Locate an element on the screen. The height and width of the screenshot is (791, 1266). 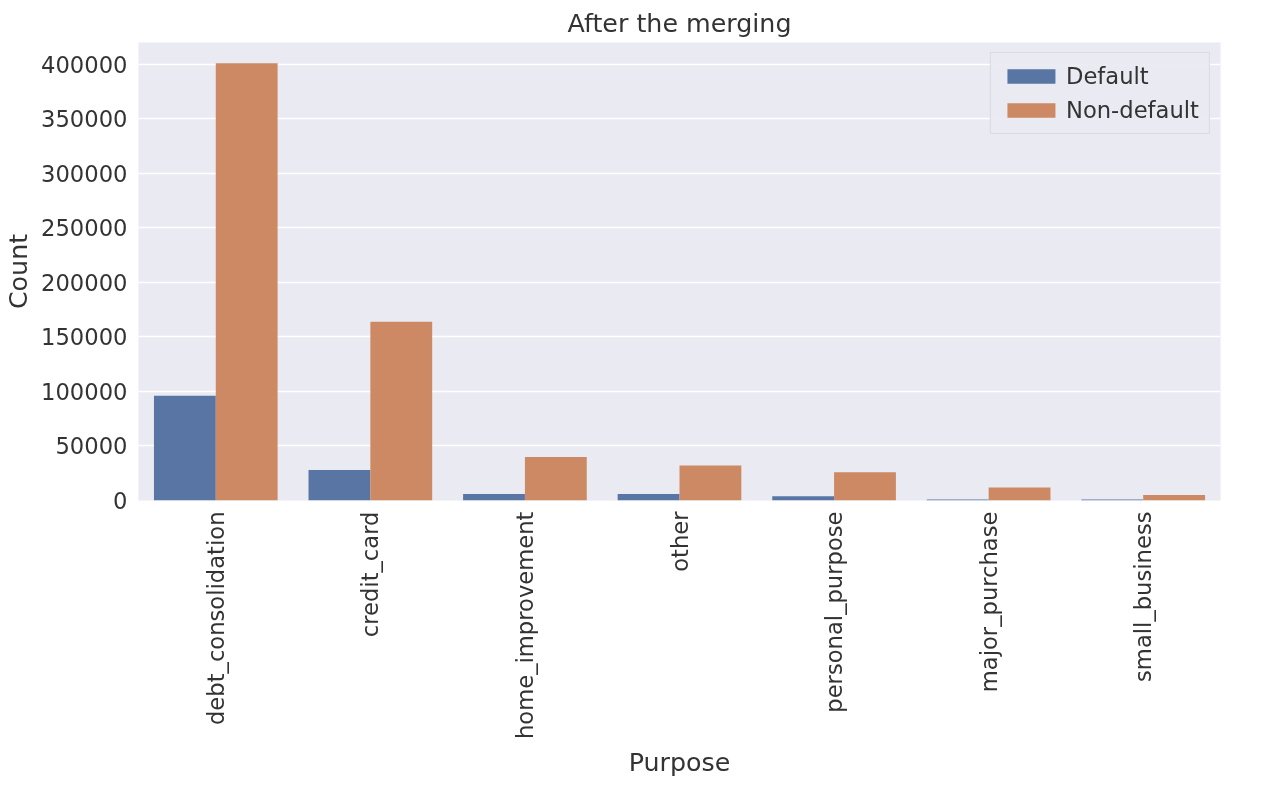
x-tick-label: other is located at coordinates (679, 541).